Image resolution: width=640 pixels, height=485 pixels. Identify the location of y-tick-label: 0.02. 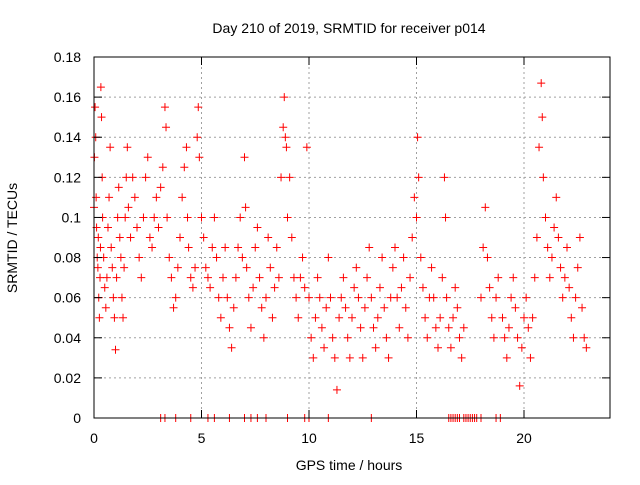
(67, 378).